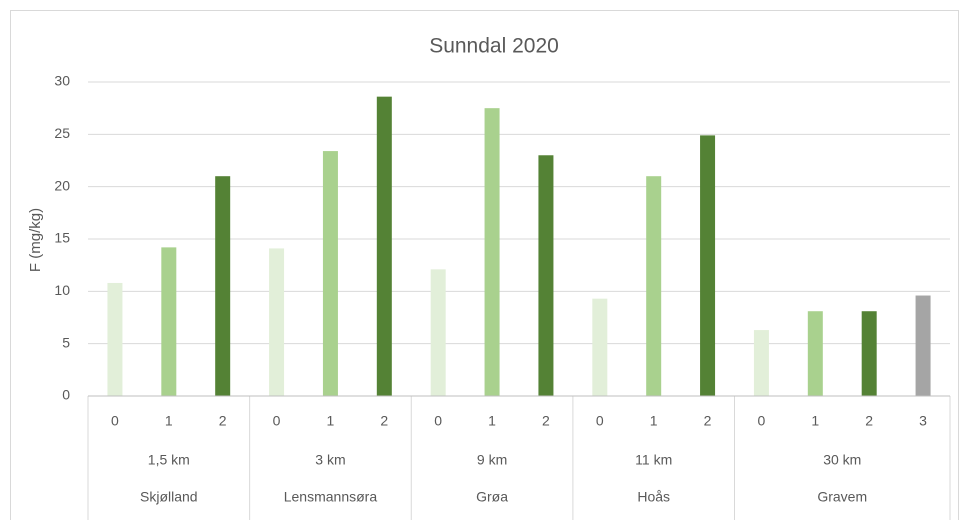 The width and height of the screenshot is (960, 520). I want to click on distance-label: 3 km, so click(330, 460).